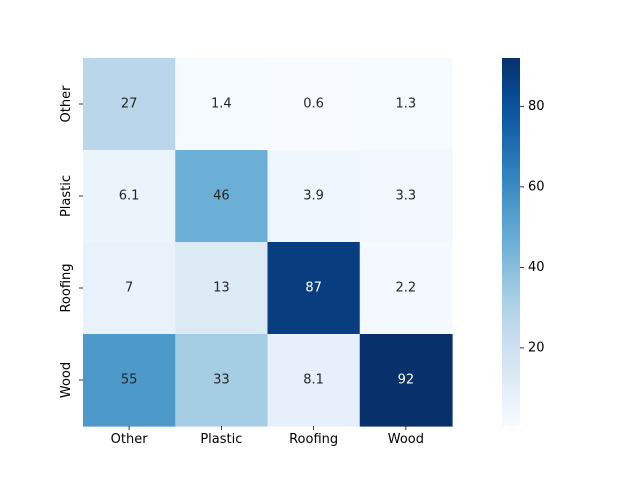 Image resolution: width=640 pixels, height=484 pixels. Describe the element at coordinates (536, 106) in the screenshot. I see `colorbar-tick-label-3: 80` at that location.